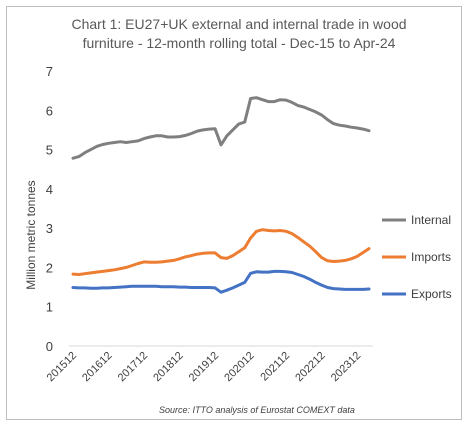 This screenshot has height=432, width=472. Describe the element at coordinates (221, 252) in the screenshot. I see `series-line-imports` at that location.